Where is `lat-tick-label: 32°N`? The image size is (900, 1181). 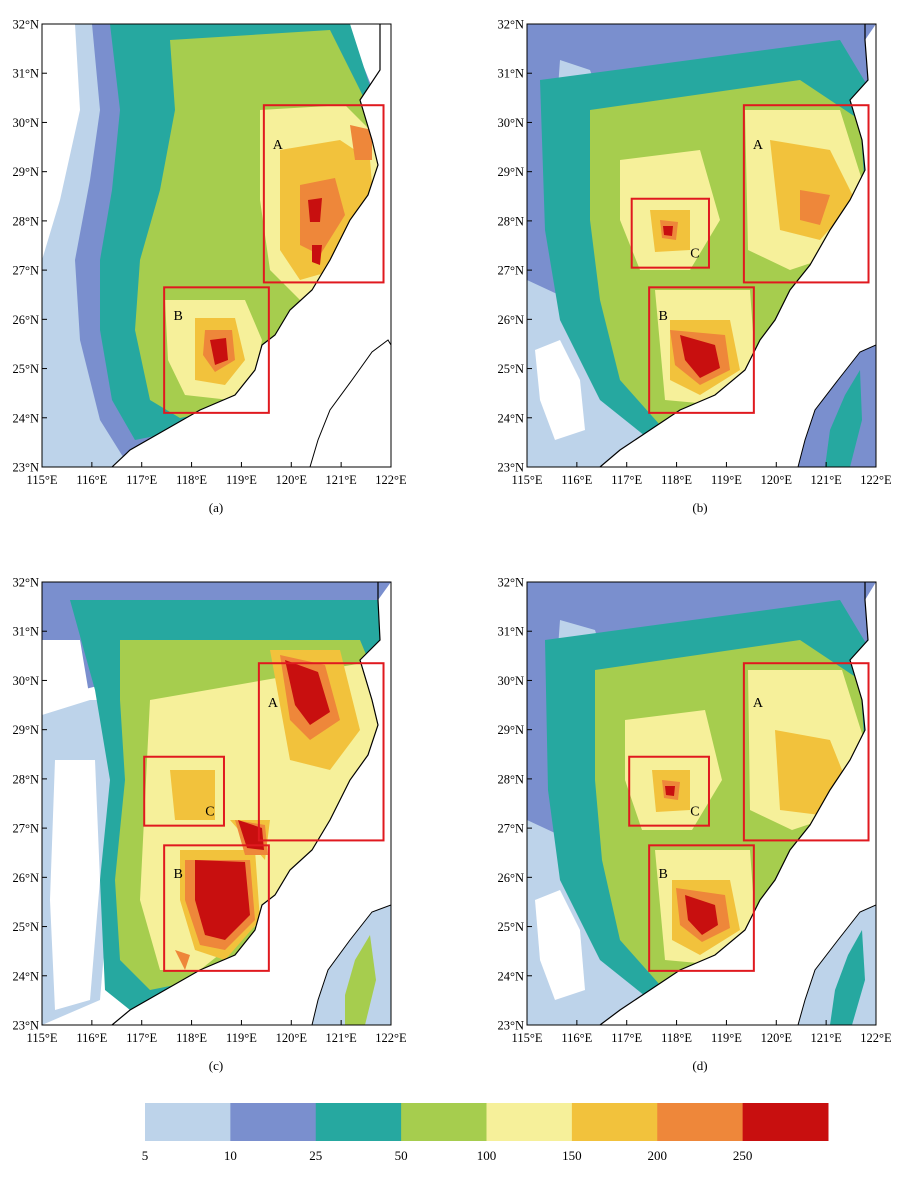
lat-tick-label: 32°N is located at coordinates (25, 583).